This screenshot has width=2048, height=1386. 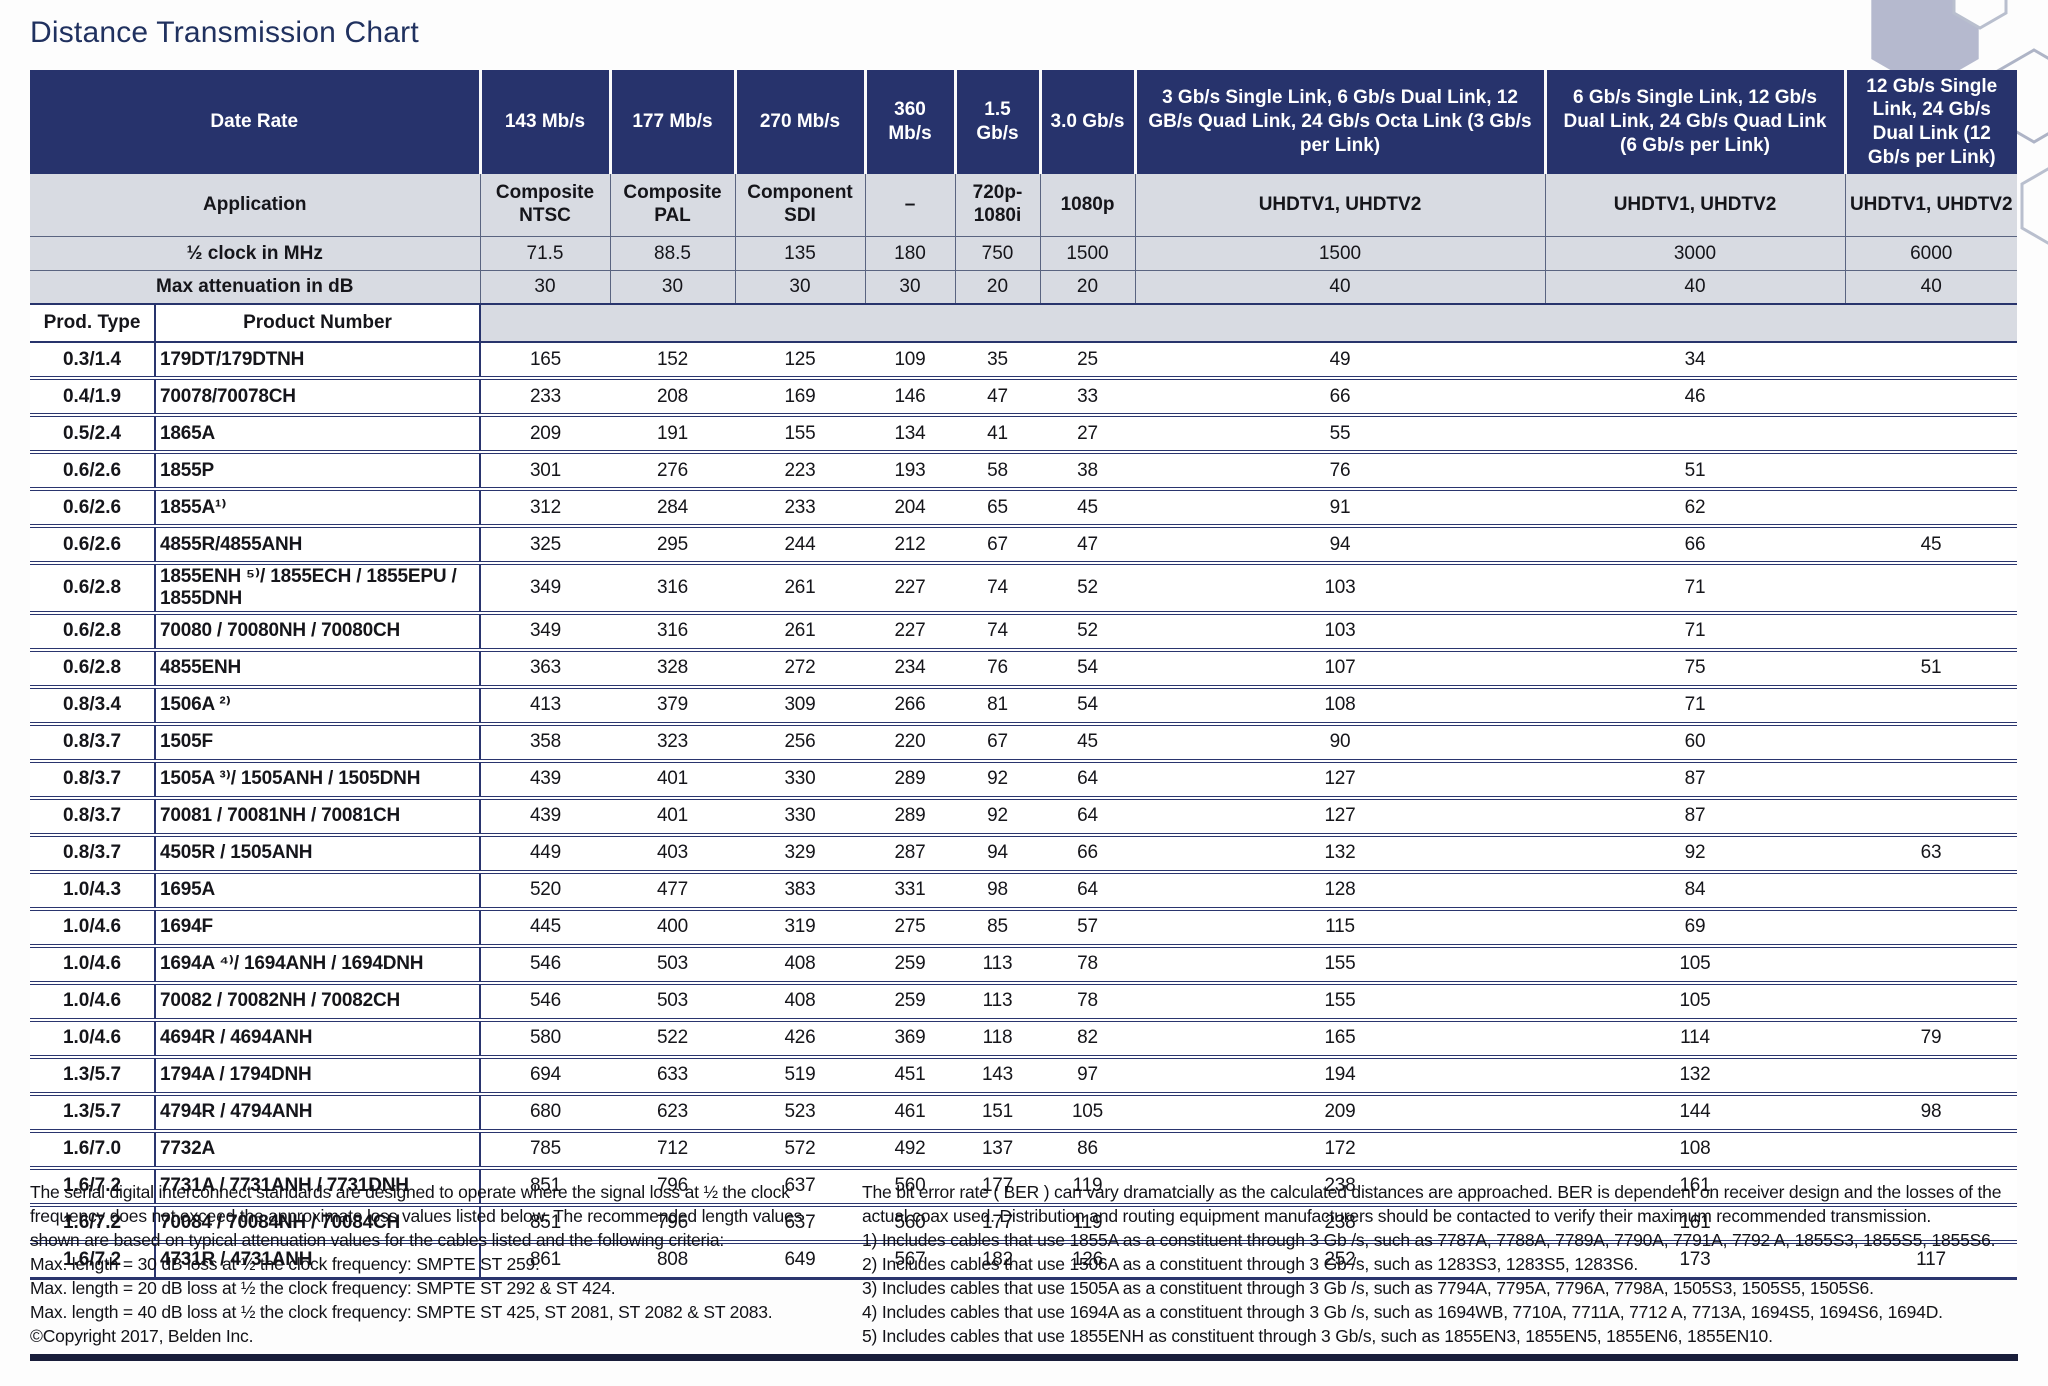 What do you see at coordinates (910, 1150) in the screenshot?
I see `value-cell: 492` at bounding box center [910, 1150].